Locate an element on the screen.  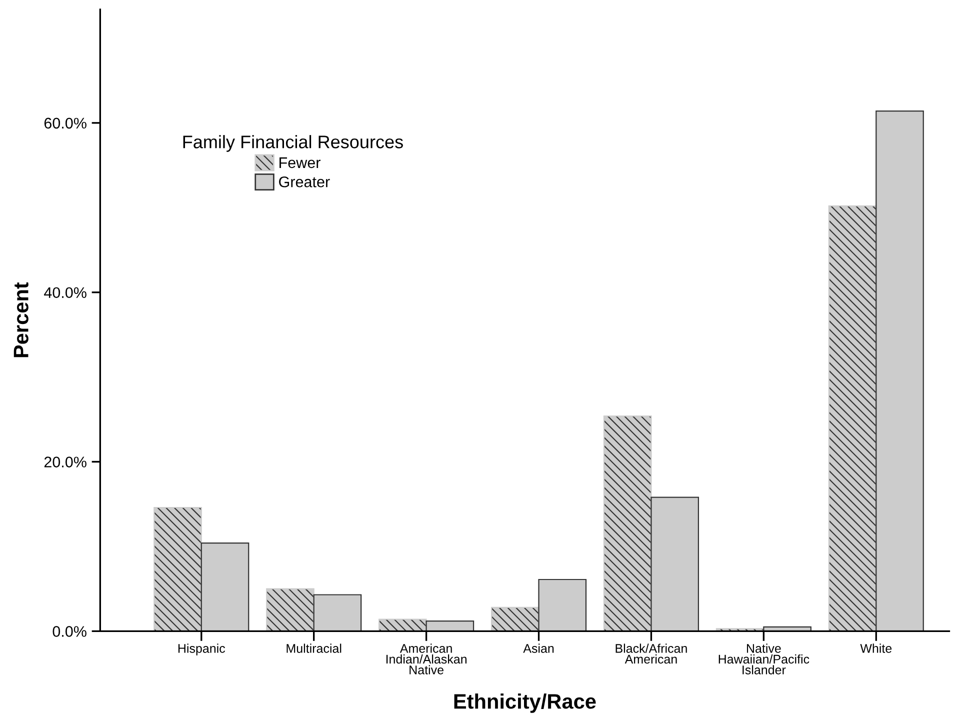
x-tick-label: Native Hawaiian/Pacific Islander is located at coordinates (764, 659).